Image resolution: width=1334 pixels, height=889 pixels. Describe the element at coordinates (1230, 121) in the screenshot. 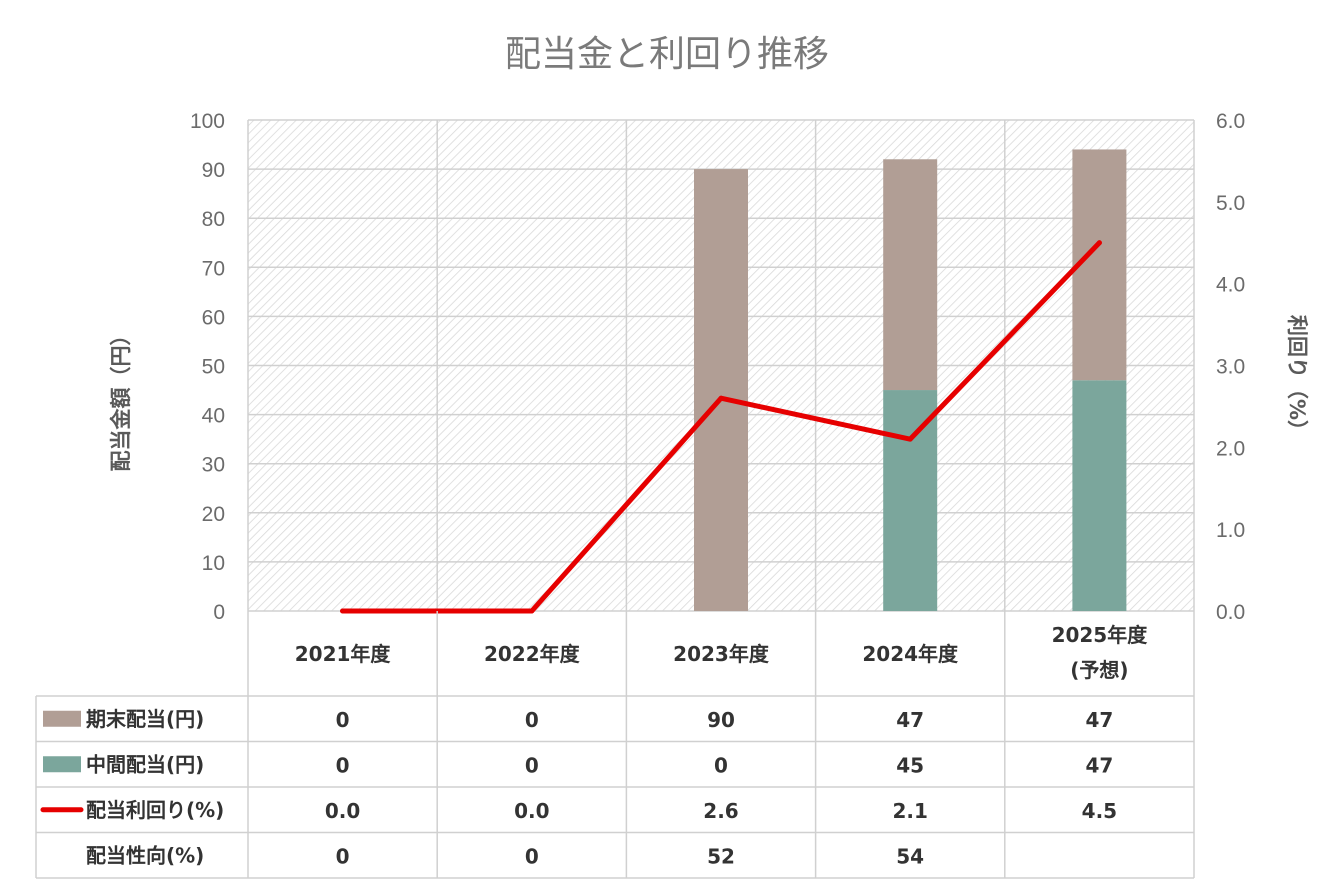

I see `y2-tick-label: 6.0` at that location.